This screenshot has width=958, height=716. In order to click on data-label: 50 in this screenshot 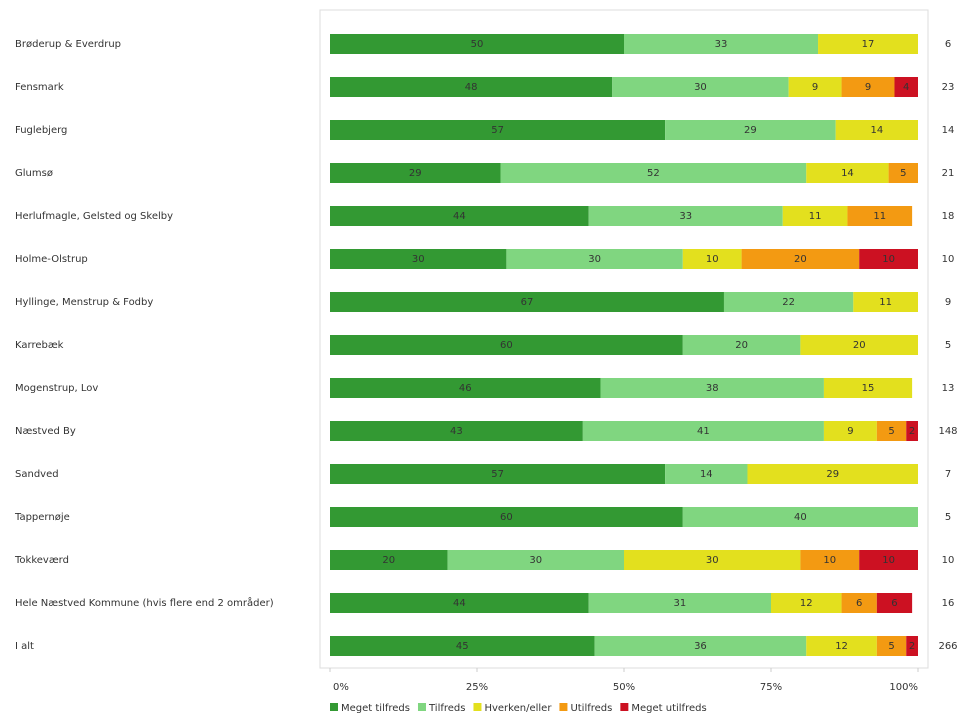, I will do `click(477, 44)`.